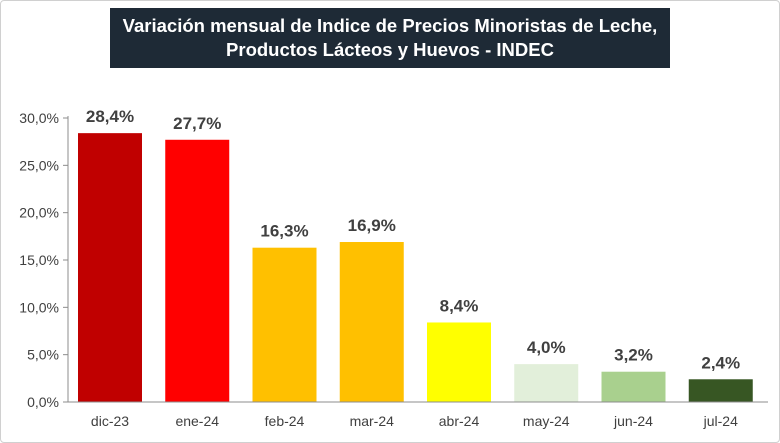 Image resolution: width=780 pixels, height=443 pixels. Describe the element at coordinates (546, 347) in the screenshot. I see `value-label: 4,0%` at that location.